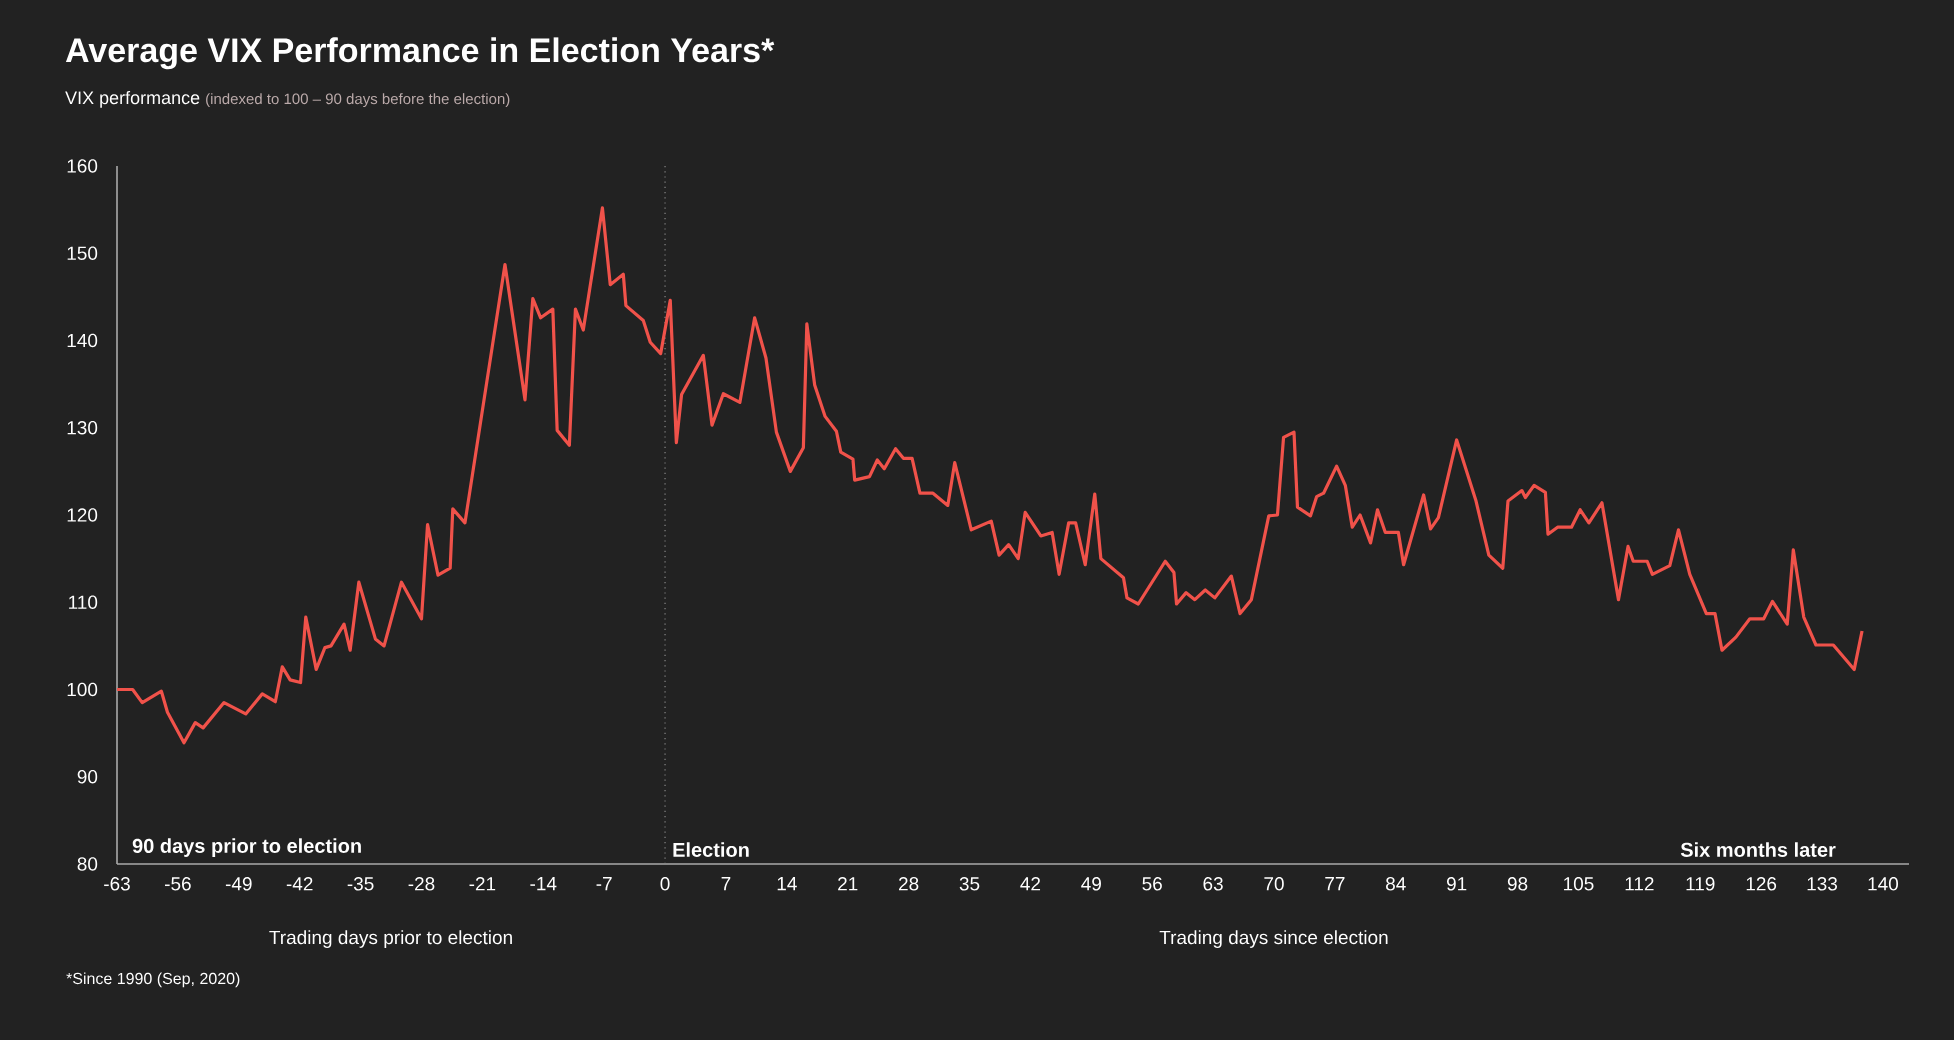 This screenshot has width=1954, height=1040. Describe the element at coordinates (787, 884) in the screenshot. I see `x-tick-label: 14` at that location.